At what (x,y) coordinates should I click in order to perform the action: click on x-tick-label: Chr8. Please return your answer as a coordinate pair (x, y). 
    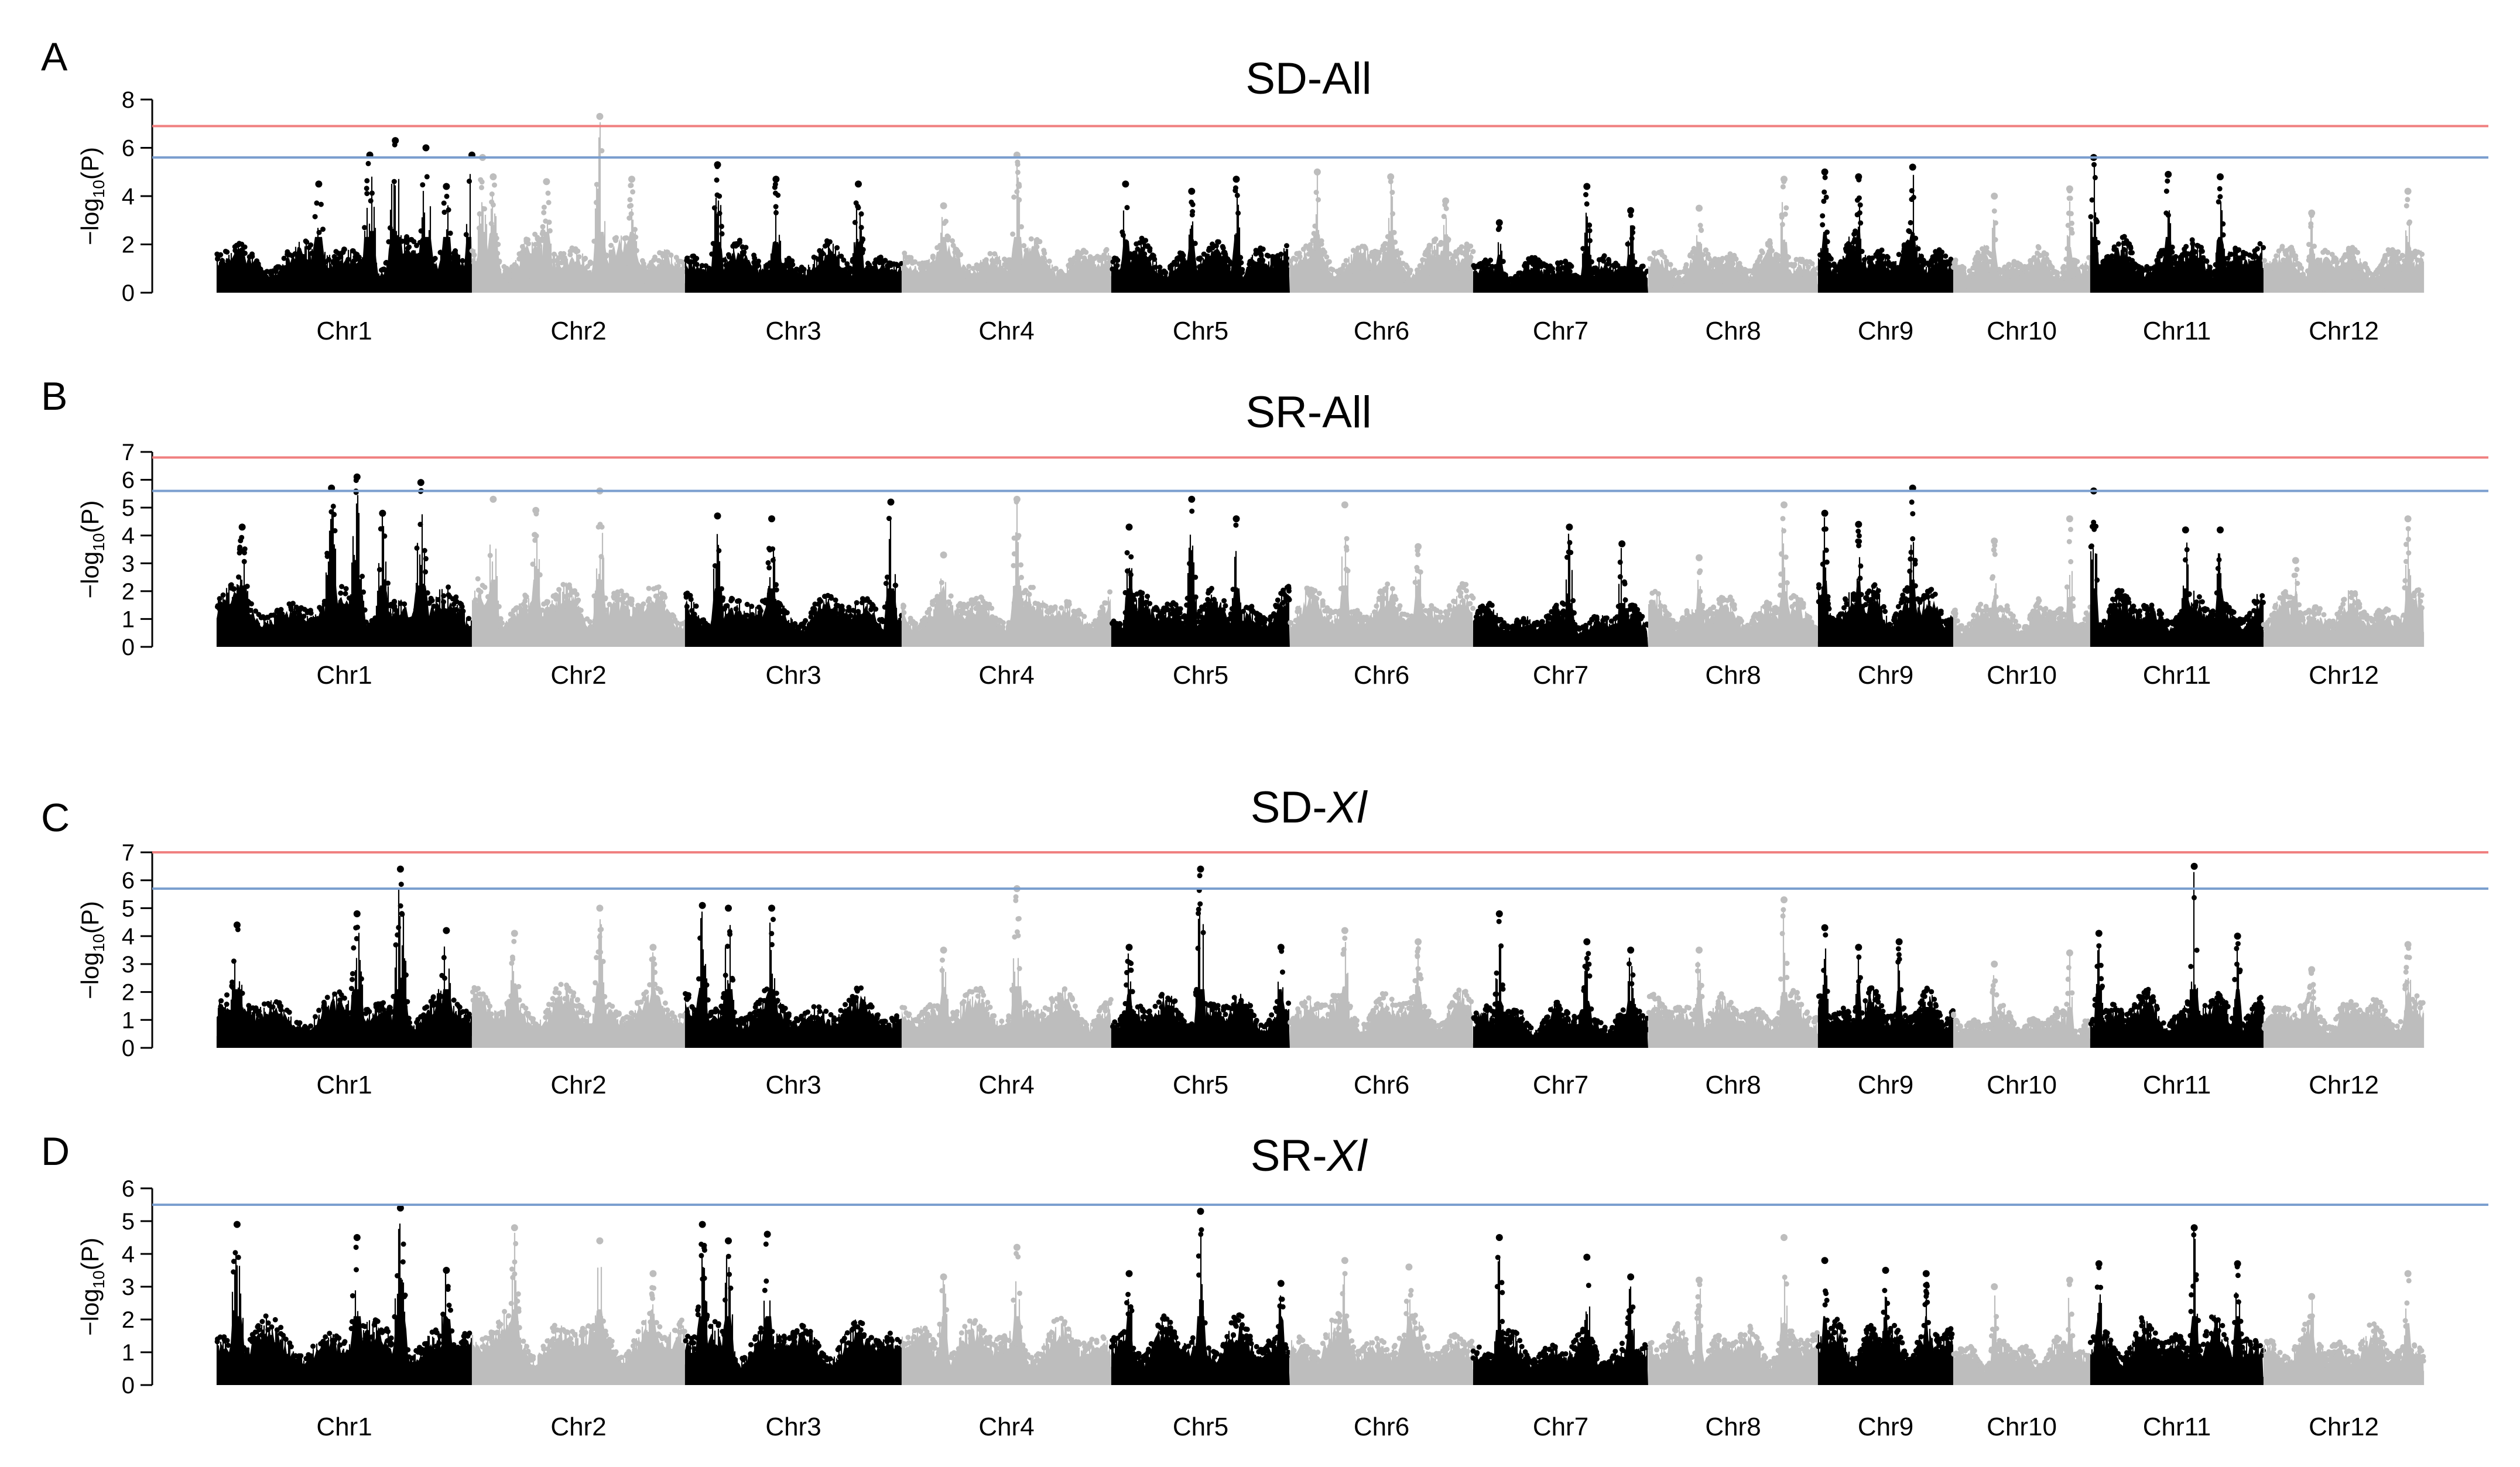
    Looking at the image, I should click on (1733, 331).